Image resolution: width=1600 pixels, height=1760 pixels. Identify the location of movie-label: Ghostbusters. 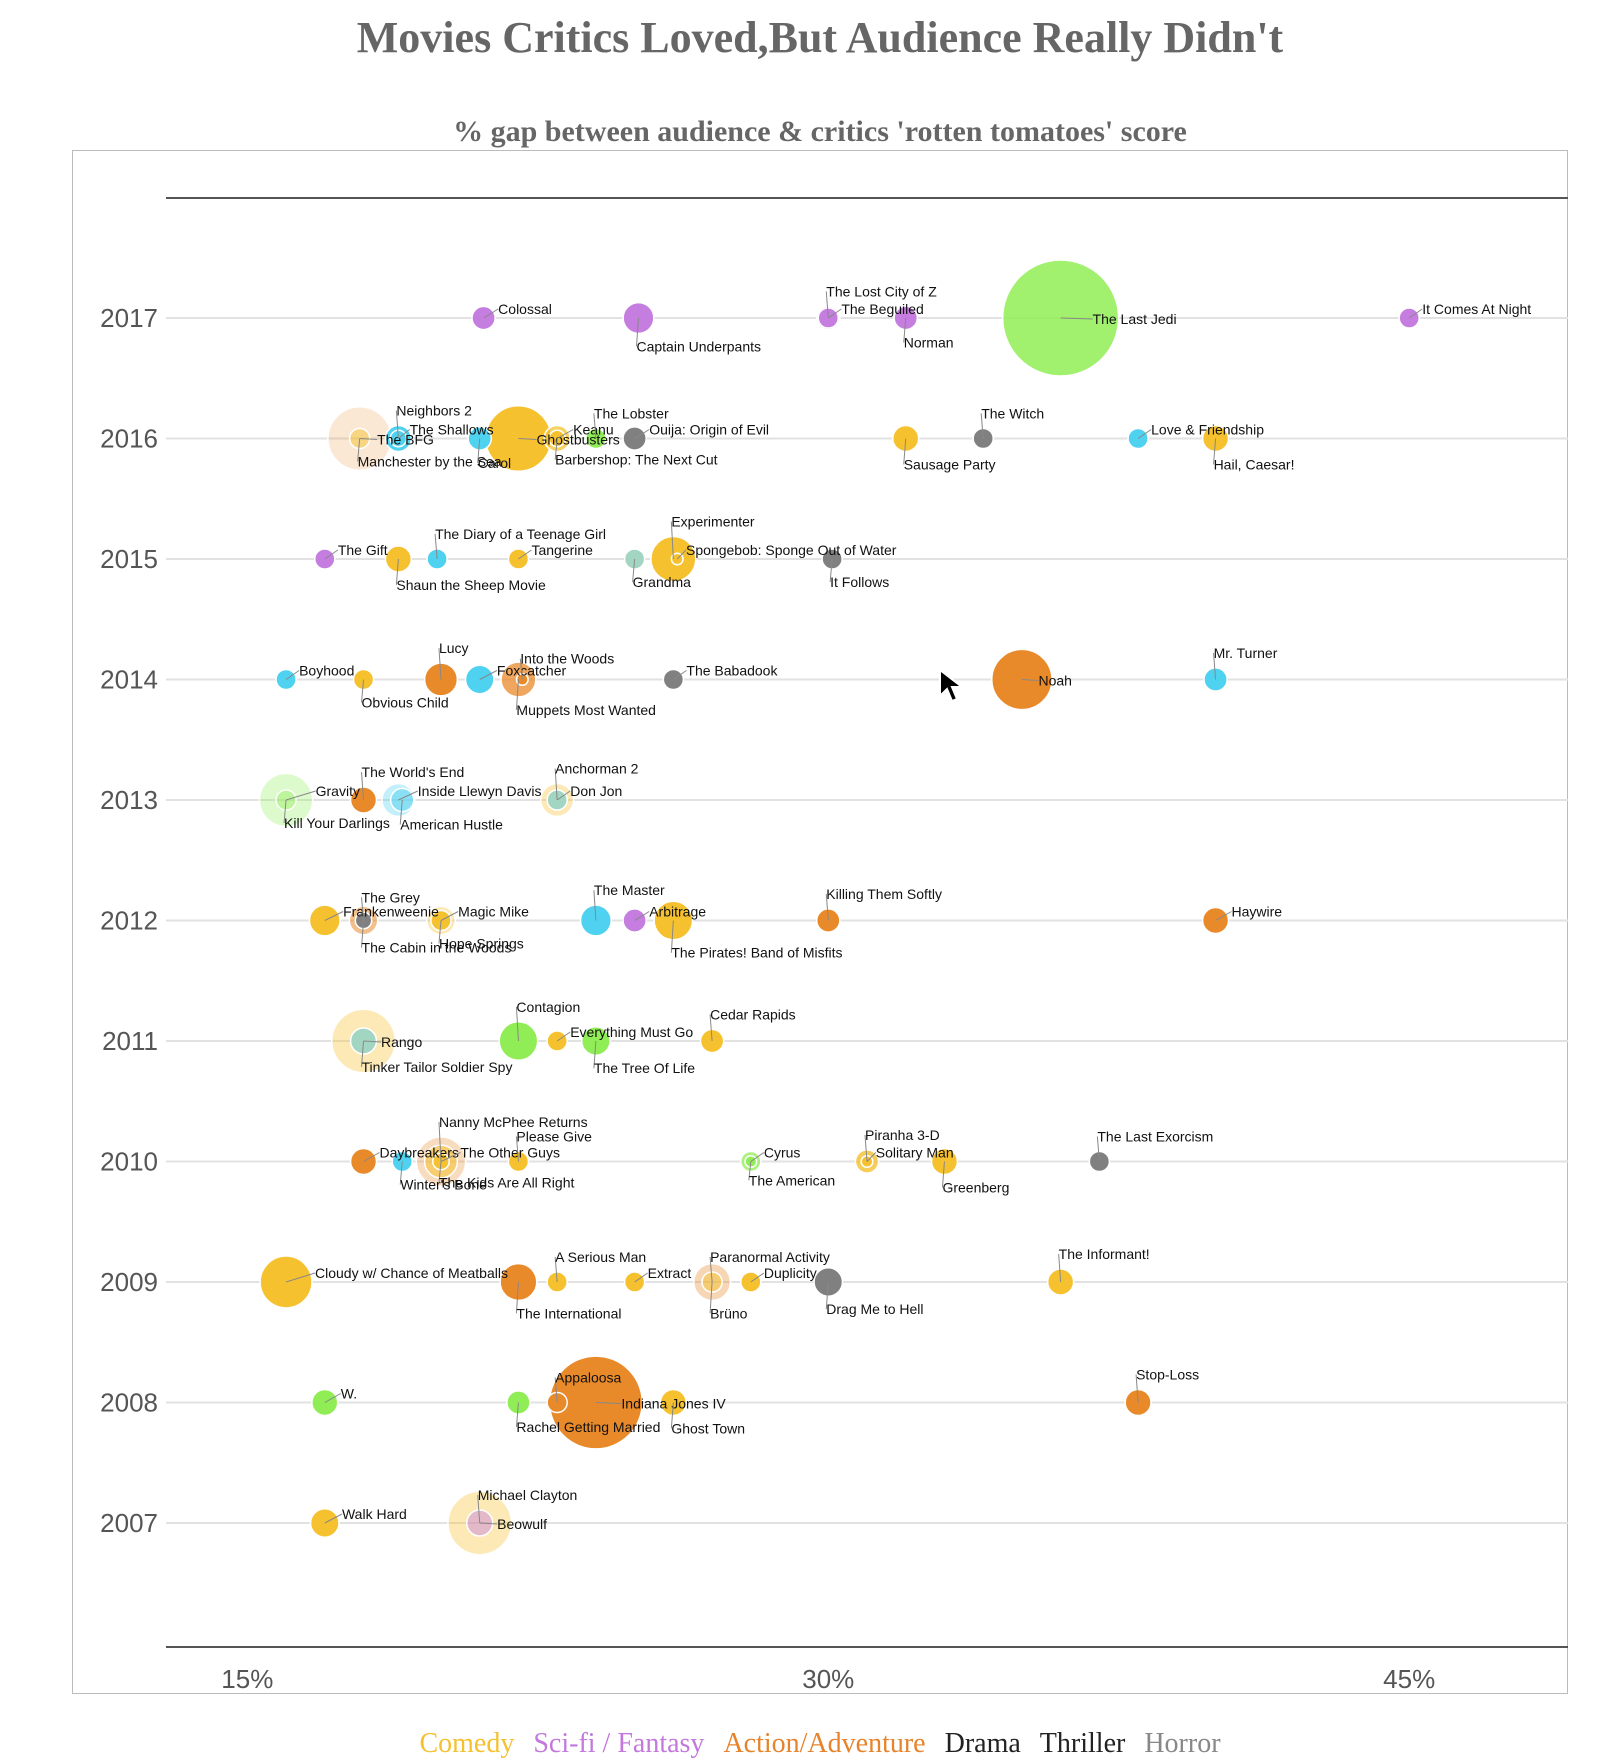
(577, 440).